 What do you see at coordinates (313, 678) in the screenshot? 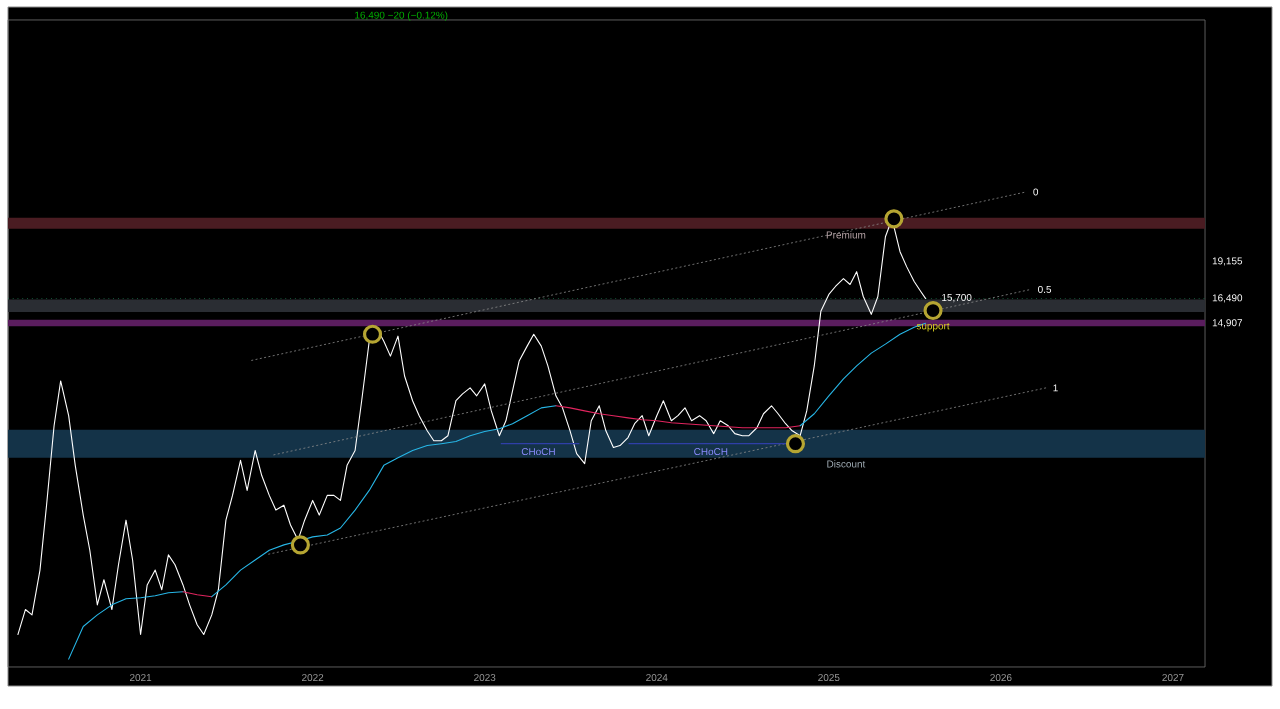
I see `x-tick-label: 2022` at bounding box center [313, 678].